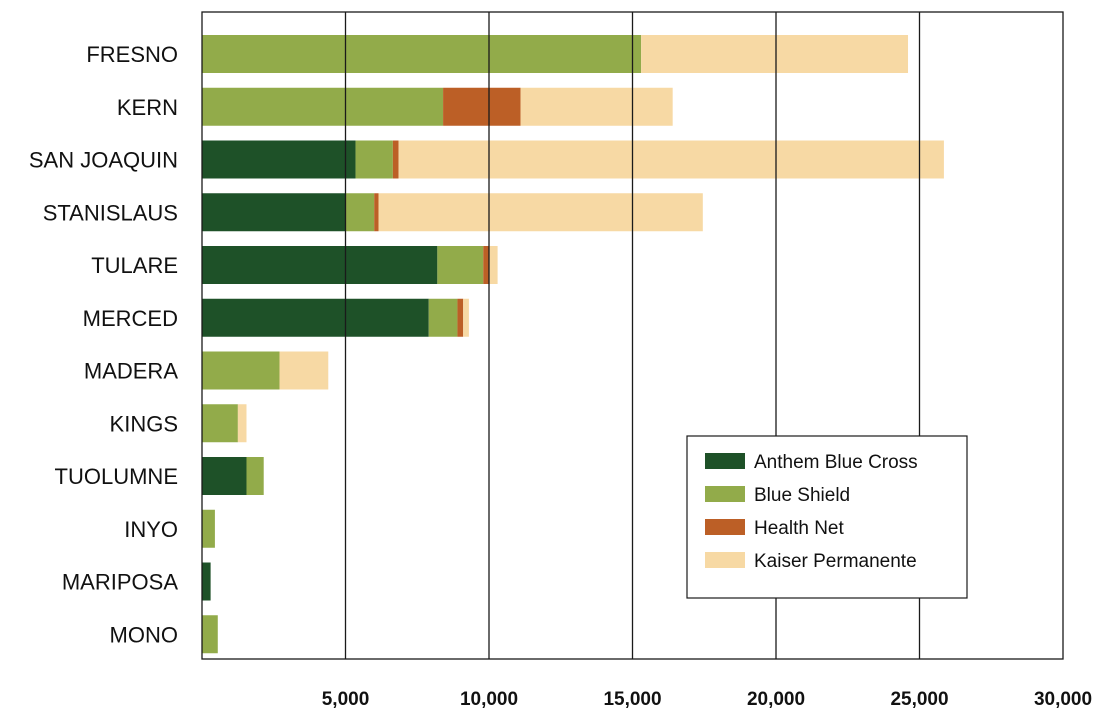  What do you see at coordinates (374, 159) in the screenshot?
I see `bar-san-joaquin-blue-shield` at bounding box center [374, 159].